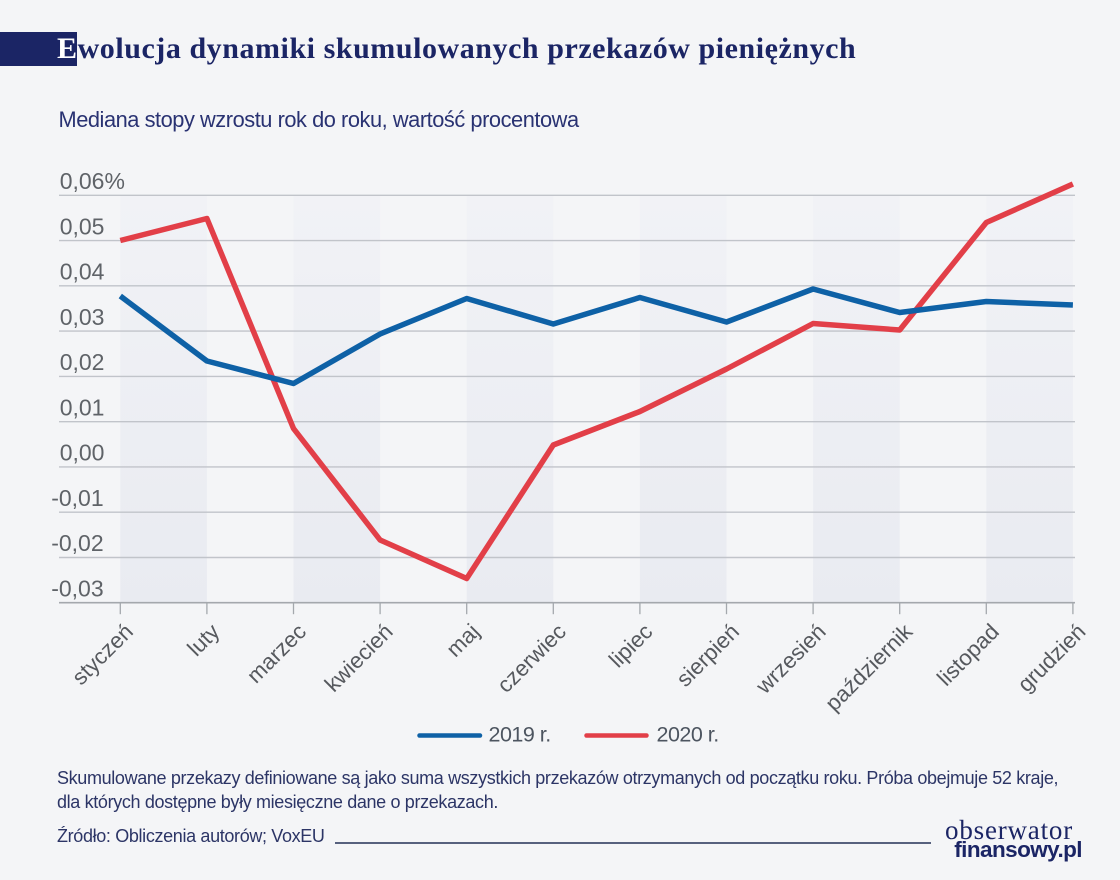 The image size is (1120, 880). What do you see at coordinates (869, 667) in the screenshot?
I see `svg-text: październik` at bounding box center [869, 667].